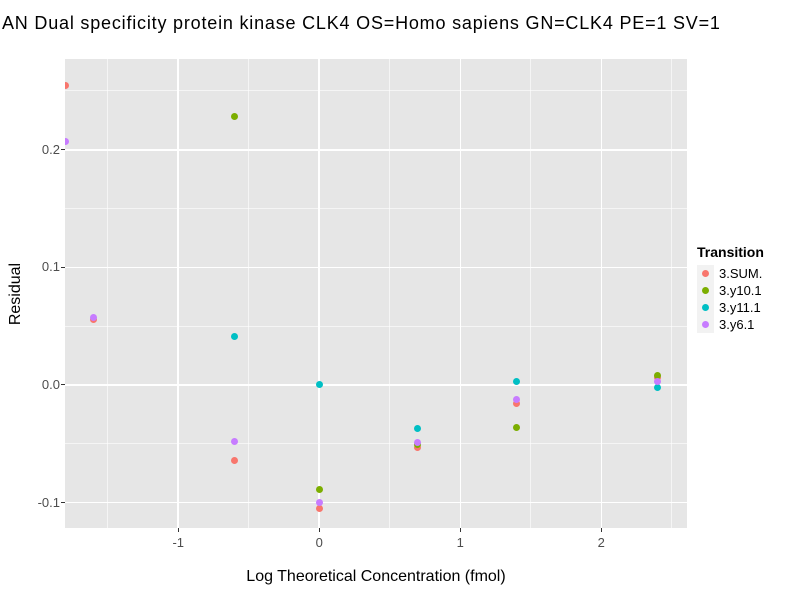  I want to click on x-tick-label: -1, so click(178, 542).